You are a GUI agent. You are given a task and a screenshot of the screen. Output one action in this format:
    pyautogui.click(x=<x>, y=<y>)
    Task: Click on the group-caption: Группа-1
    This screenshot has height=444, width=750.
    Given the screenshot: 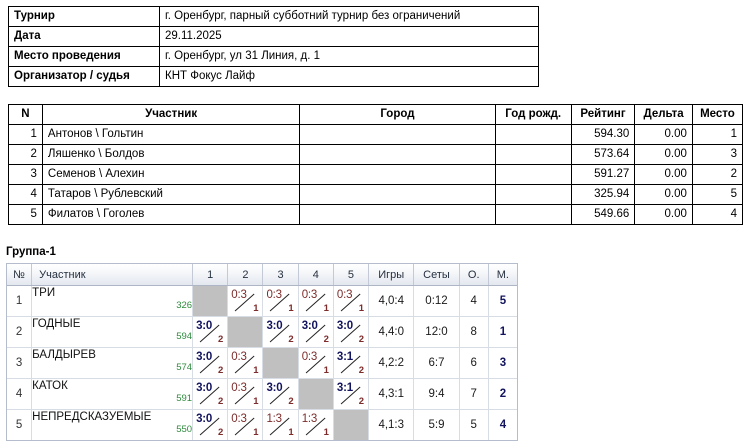 What is the action you would take?
    pyautogui.click(x=31, y=252)
    